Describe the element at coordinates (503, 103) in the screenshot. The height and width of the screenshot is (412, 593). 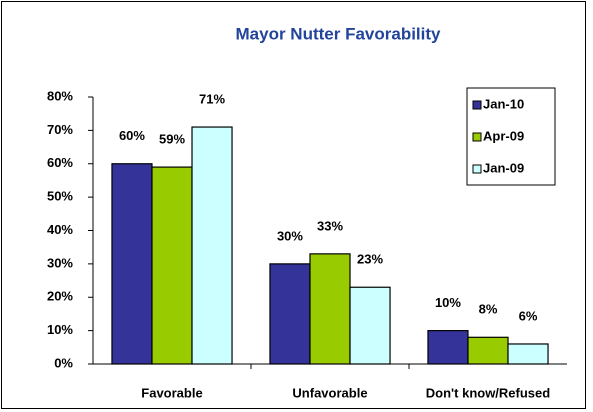
I see `legend-label: Jan-10` at that location.